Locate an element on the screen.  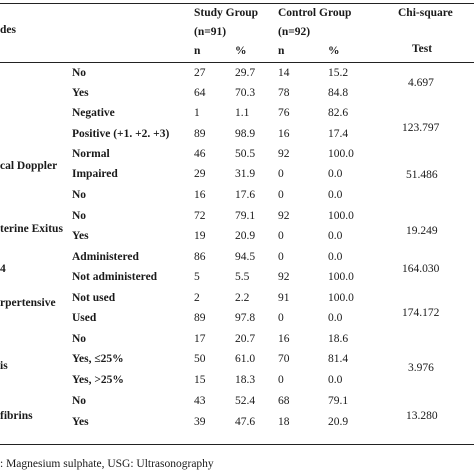
row-category: Impaired is located at coordinates (95, 174).